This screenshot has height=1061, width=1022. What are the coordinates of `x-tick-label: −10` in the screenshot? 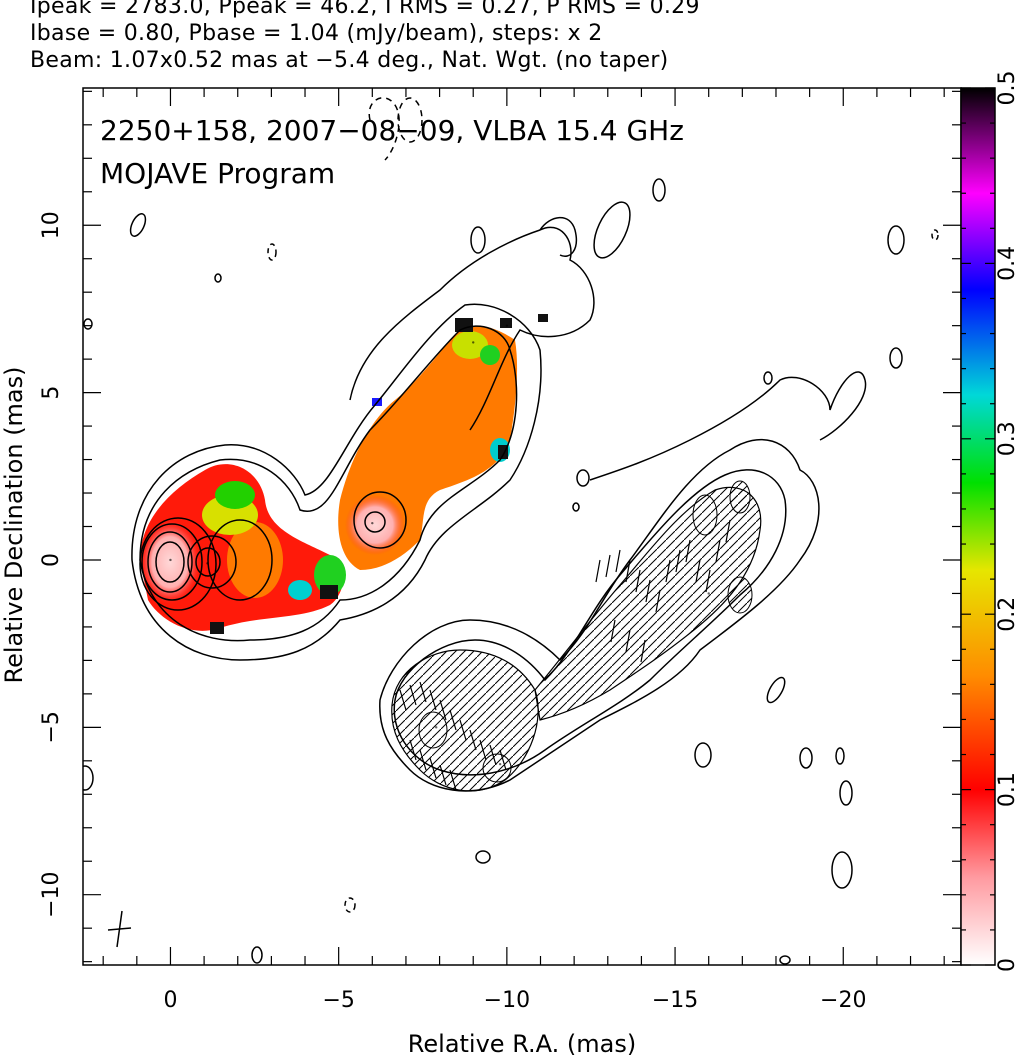 It's located at (507, 1000).